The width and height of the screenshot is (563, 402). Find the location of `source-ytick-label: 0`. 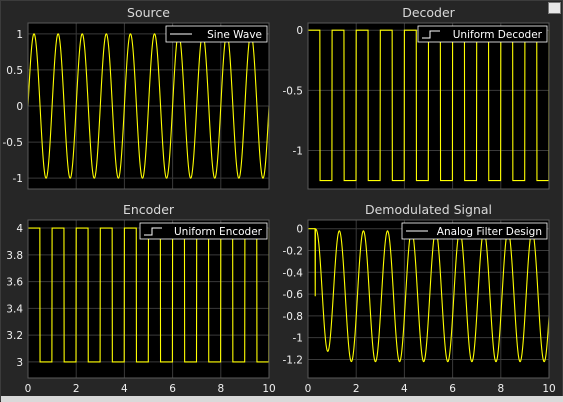

source-ytick-label: 0 is located at coordinates (19, 107).